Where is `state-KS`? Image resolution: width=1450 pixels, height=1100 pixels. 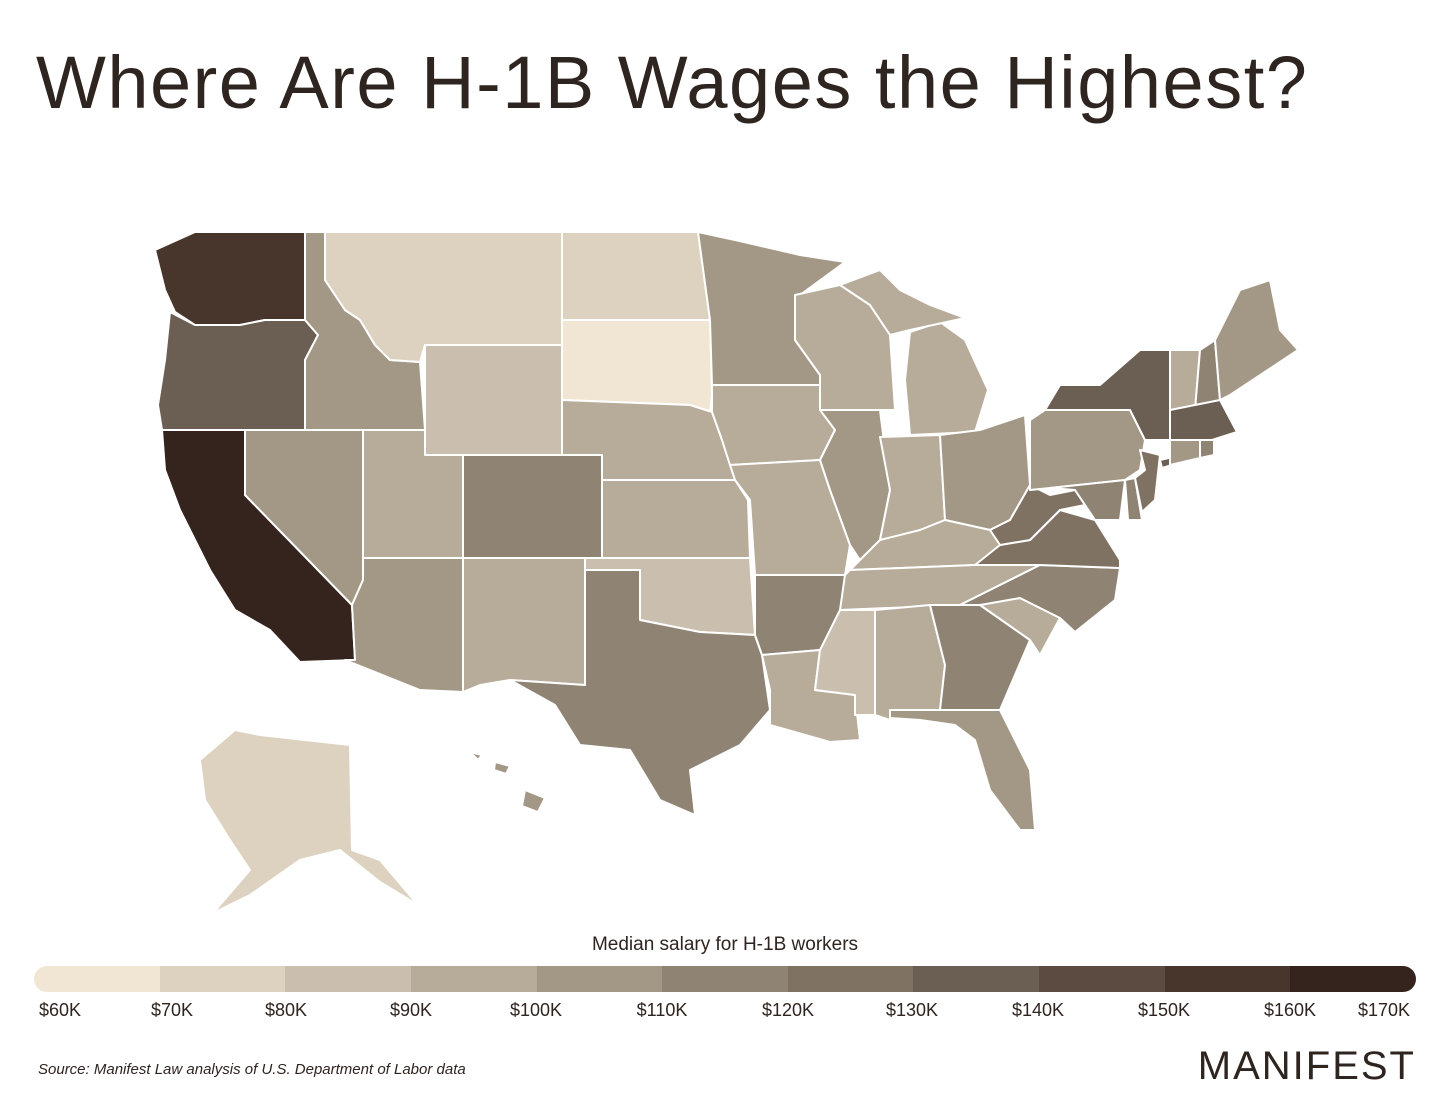
state-KS is located at coordinates (676, 519).